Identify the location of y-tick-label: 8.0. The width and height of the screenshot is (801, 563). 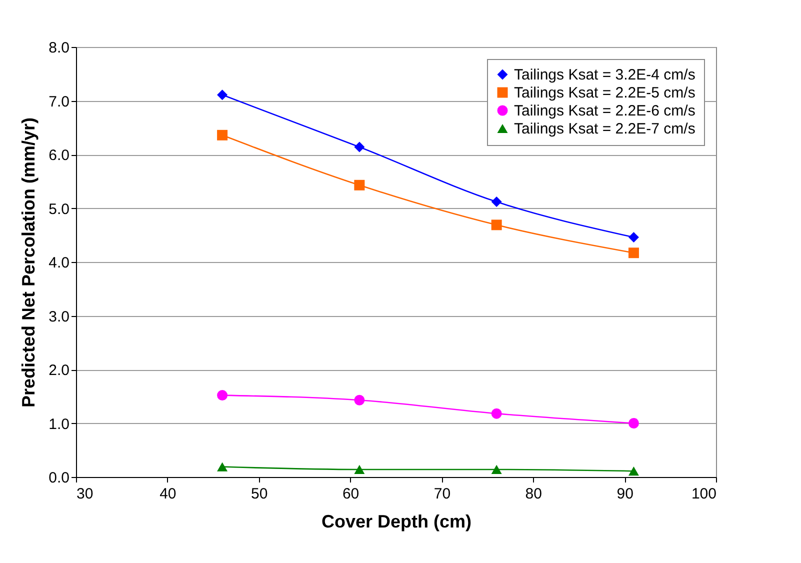
(59, 48).